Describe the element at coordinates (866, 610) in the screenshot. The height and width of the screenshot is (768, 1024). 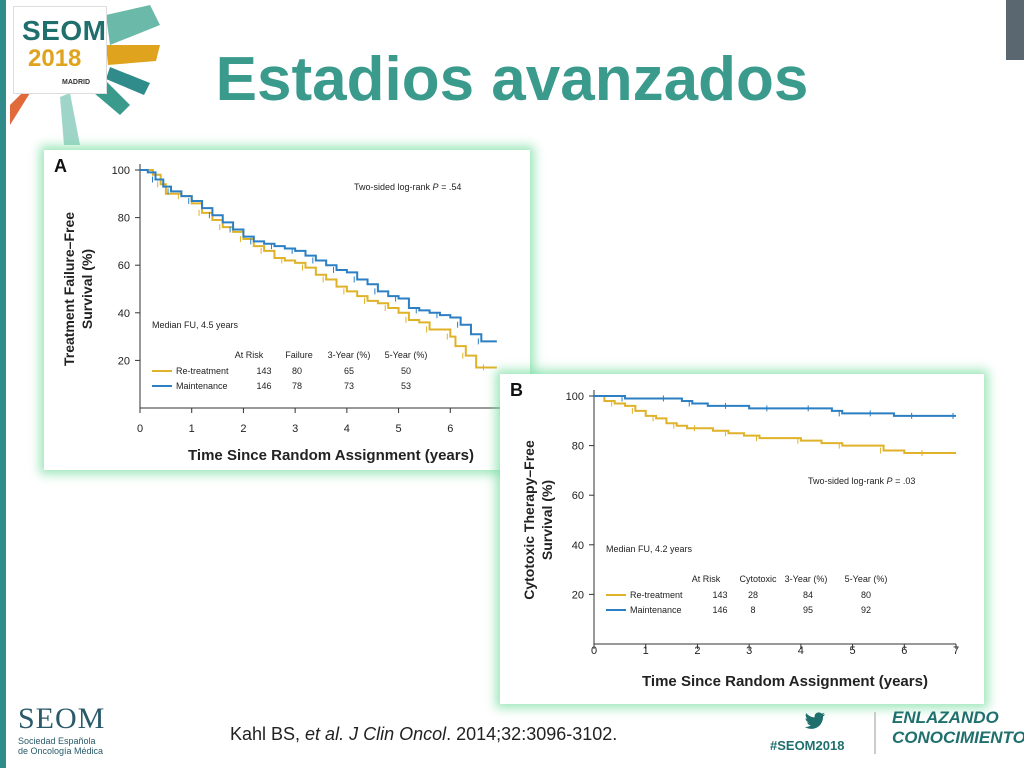
I see `risk-table-cell: 92` at that location.